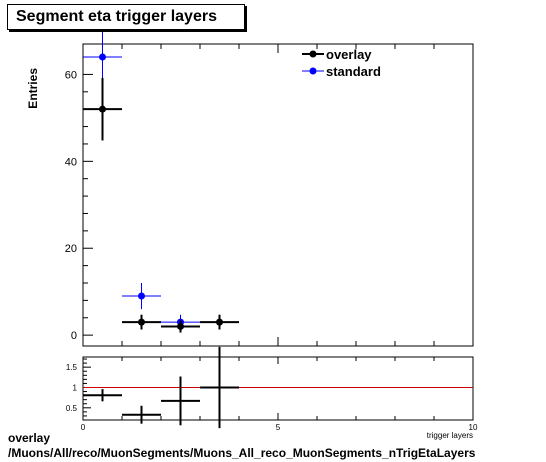  What do you see at coordinates (75, 387) in the screenshot?
I see `ratio-y-tick-label: 1` at bounding box center [75, 387].